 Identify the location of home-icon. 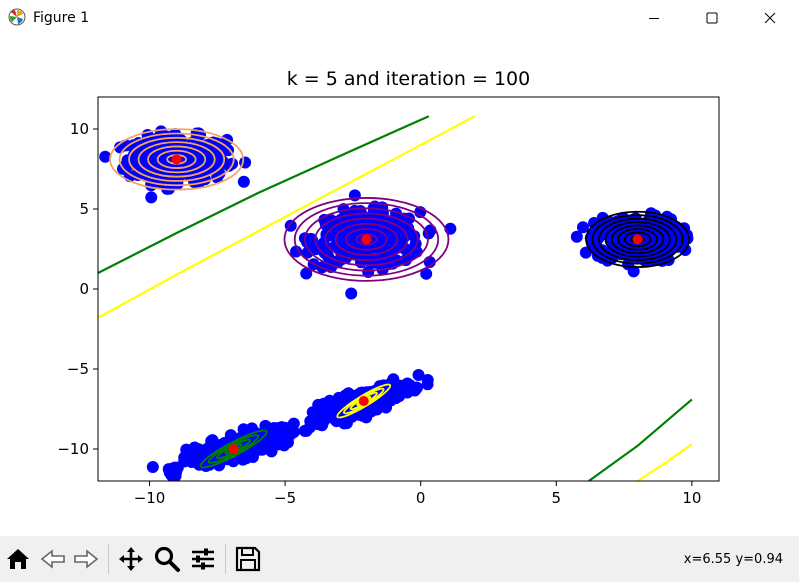
(18, 559).